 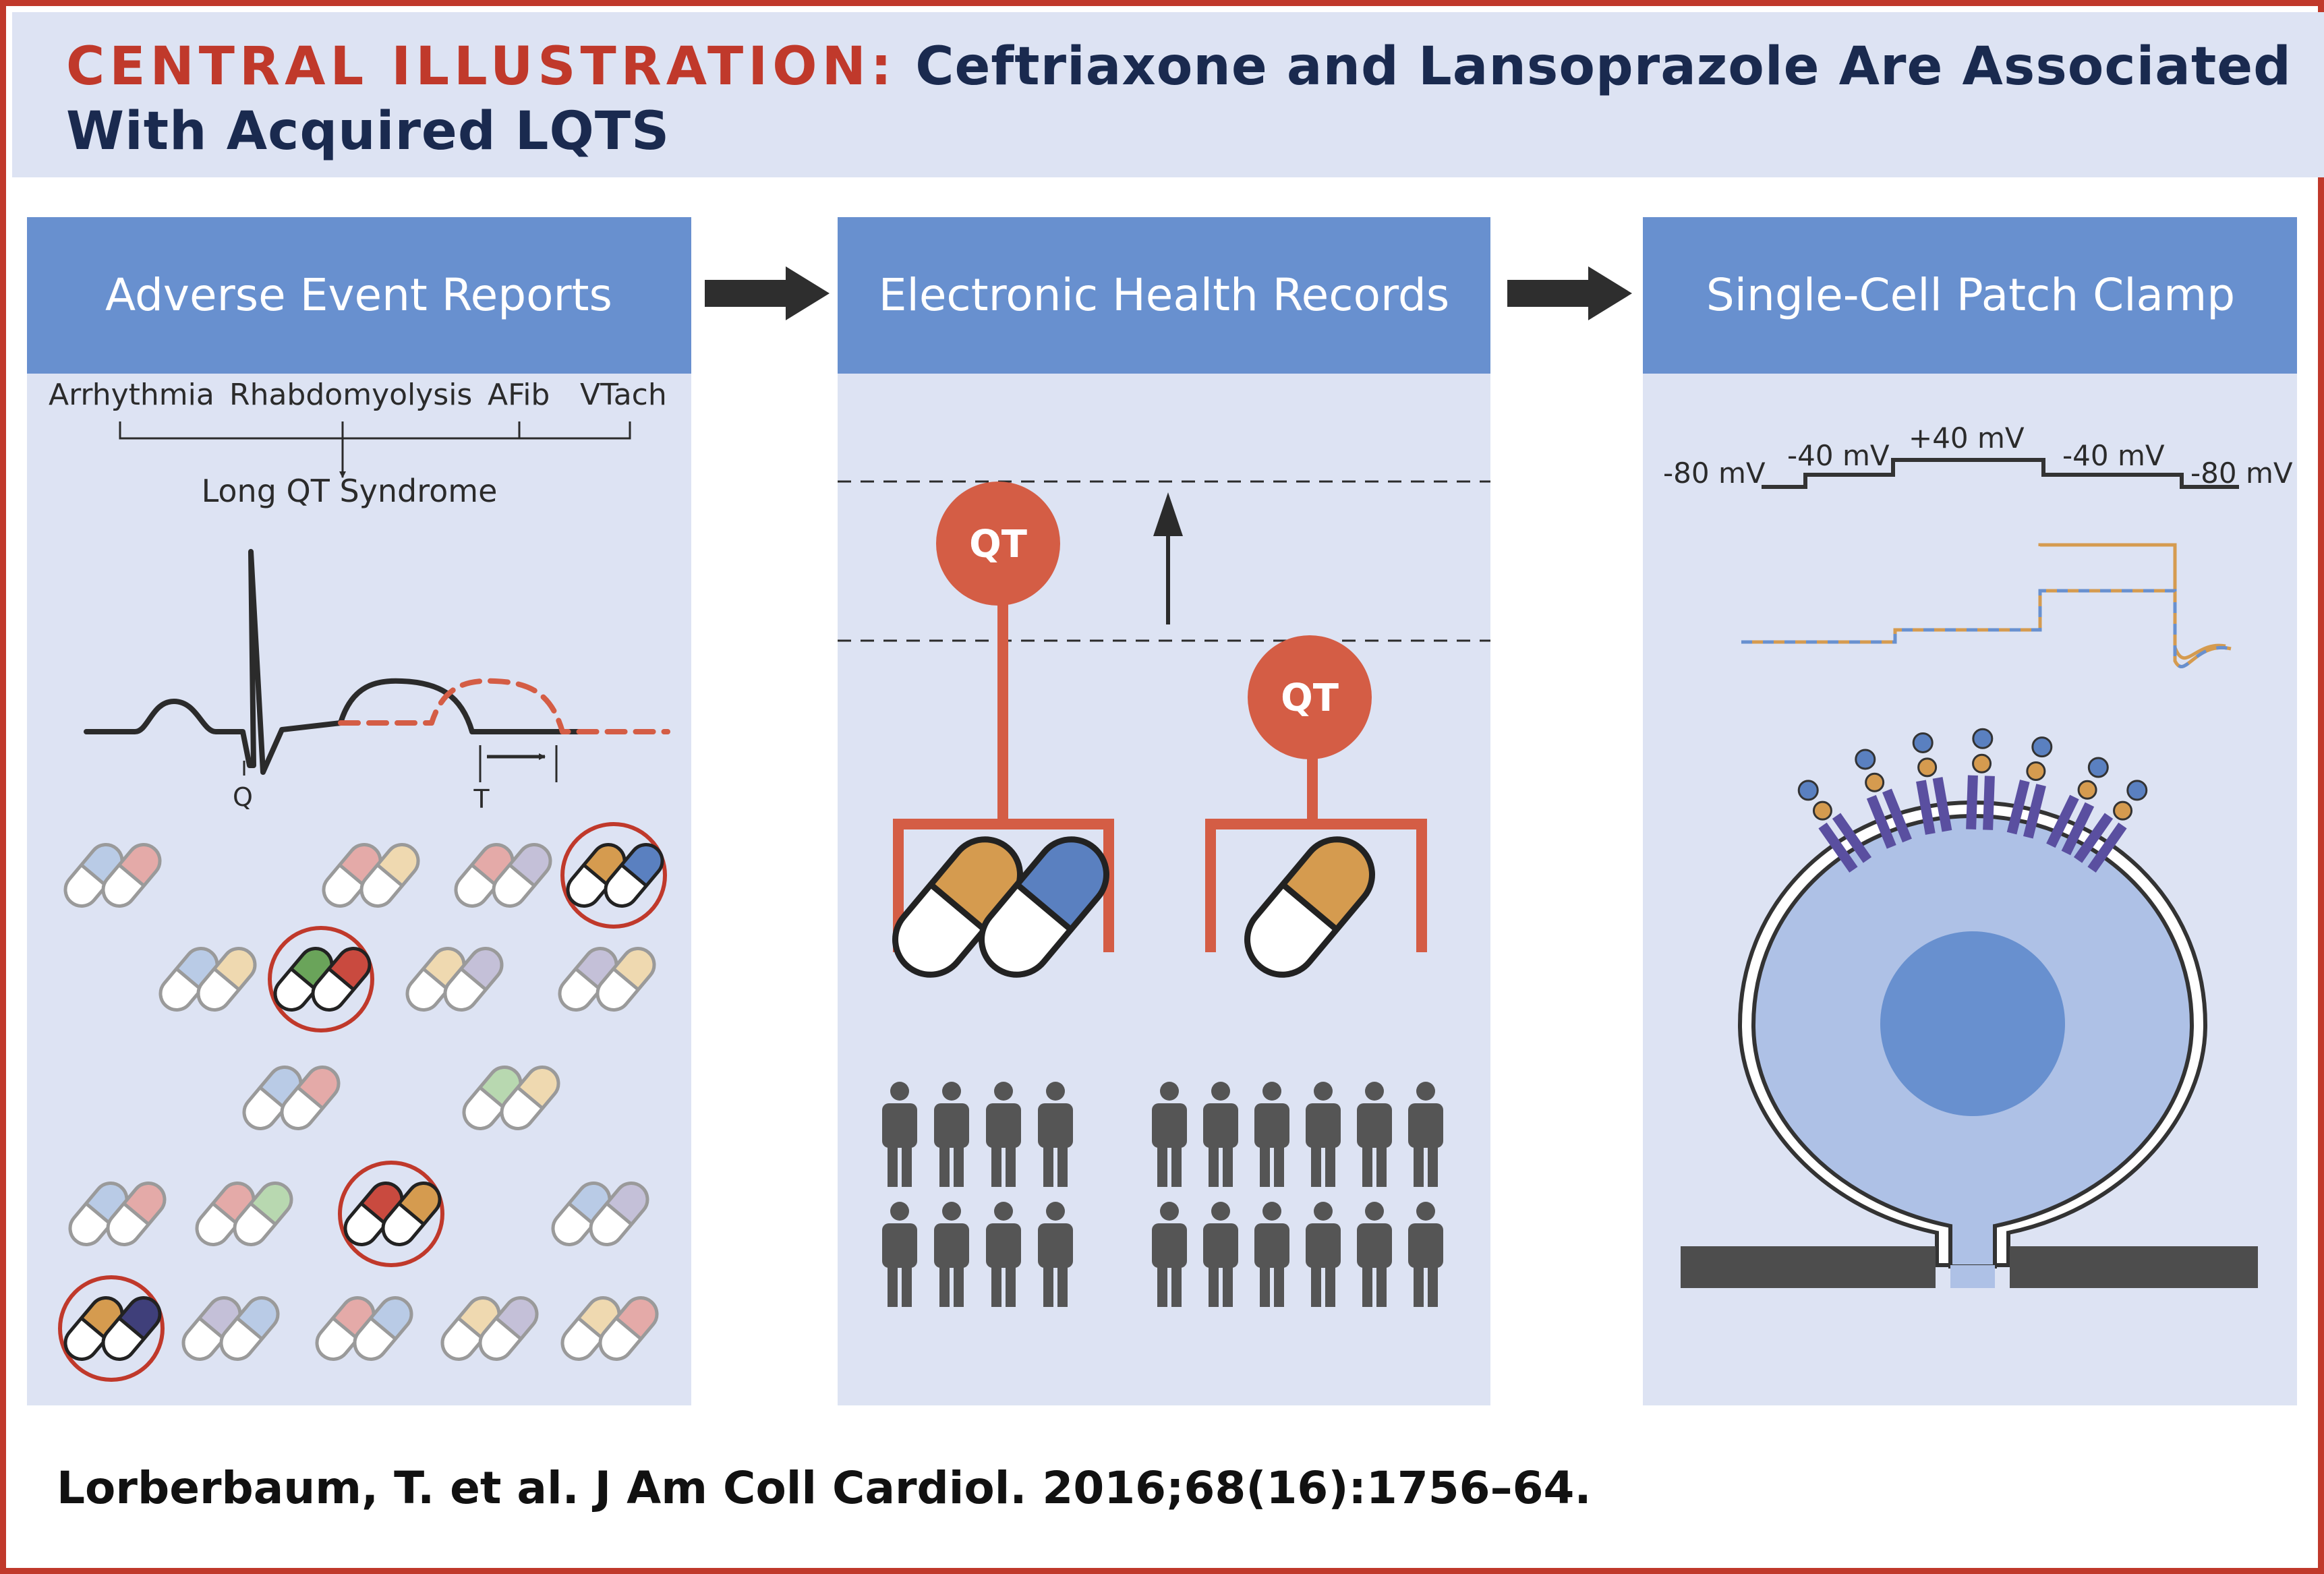 I want to click on ion-channels, so click(x=1972, y=801).